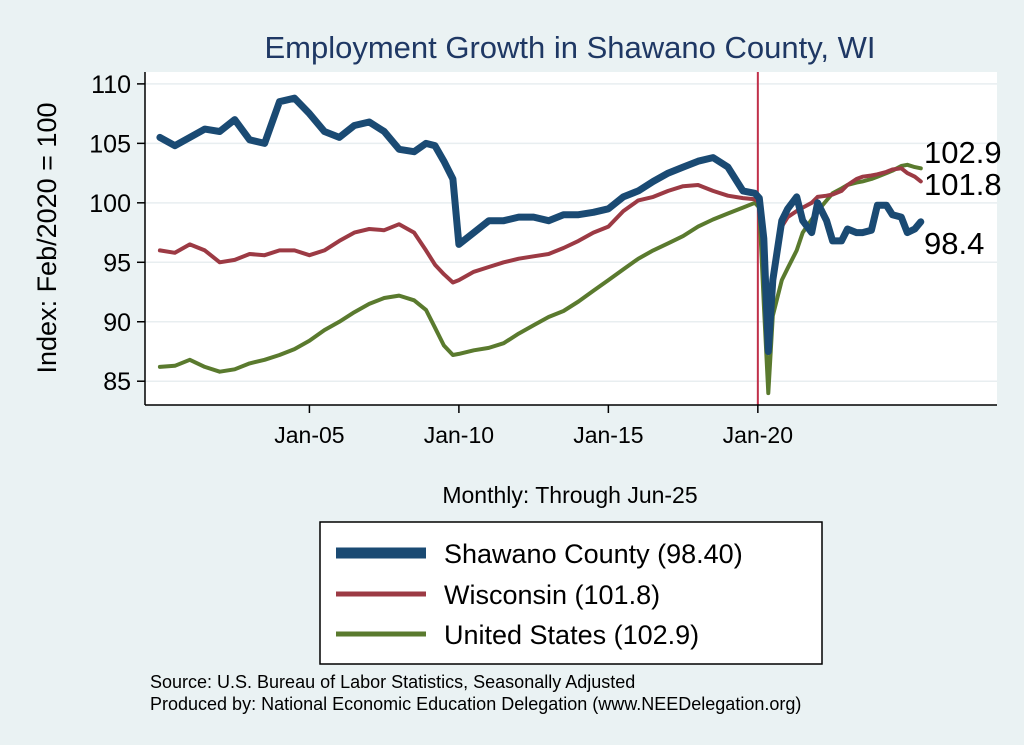 The image size is (1024, 745). I want to click on y-ticks: 85 90 95 100 105 110, so click(117, 233).